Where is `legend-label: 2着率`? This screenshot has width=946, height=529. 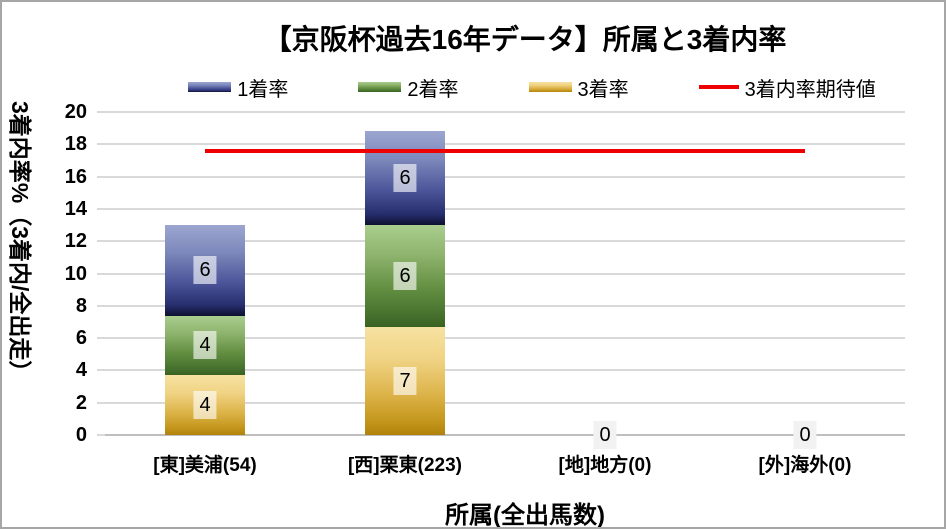 legend-label: 2着率 is located at coordinates (433, 89).